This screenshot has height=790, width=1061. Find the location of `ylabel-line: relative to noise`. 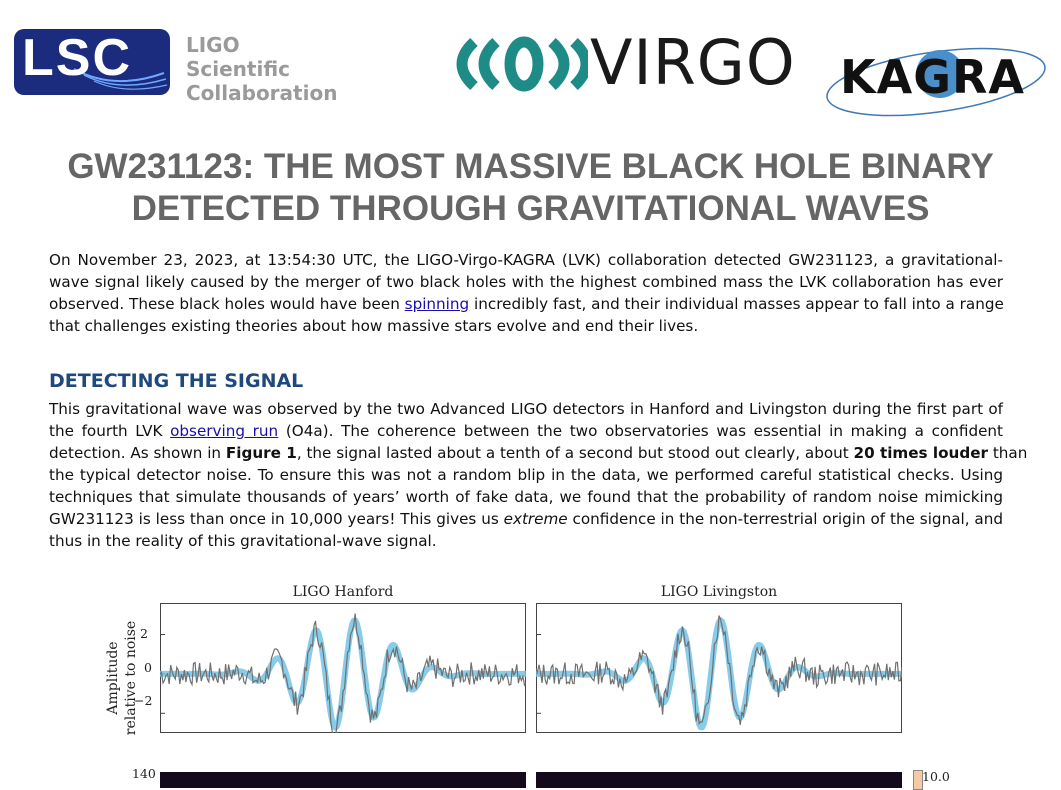

ylabel-line: relative to noise is located at coordinates (131, 678).